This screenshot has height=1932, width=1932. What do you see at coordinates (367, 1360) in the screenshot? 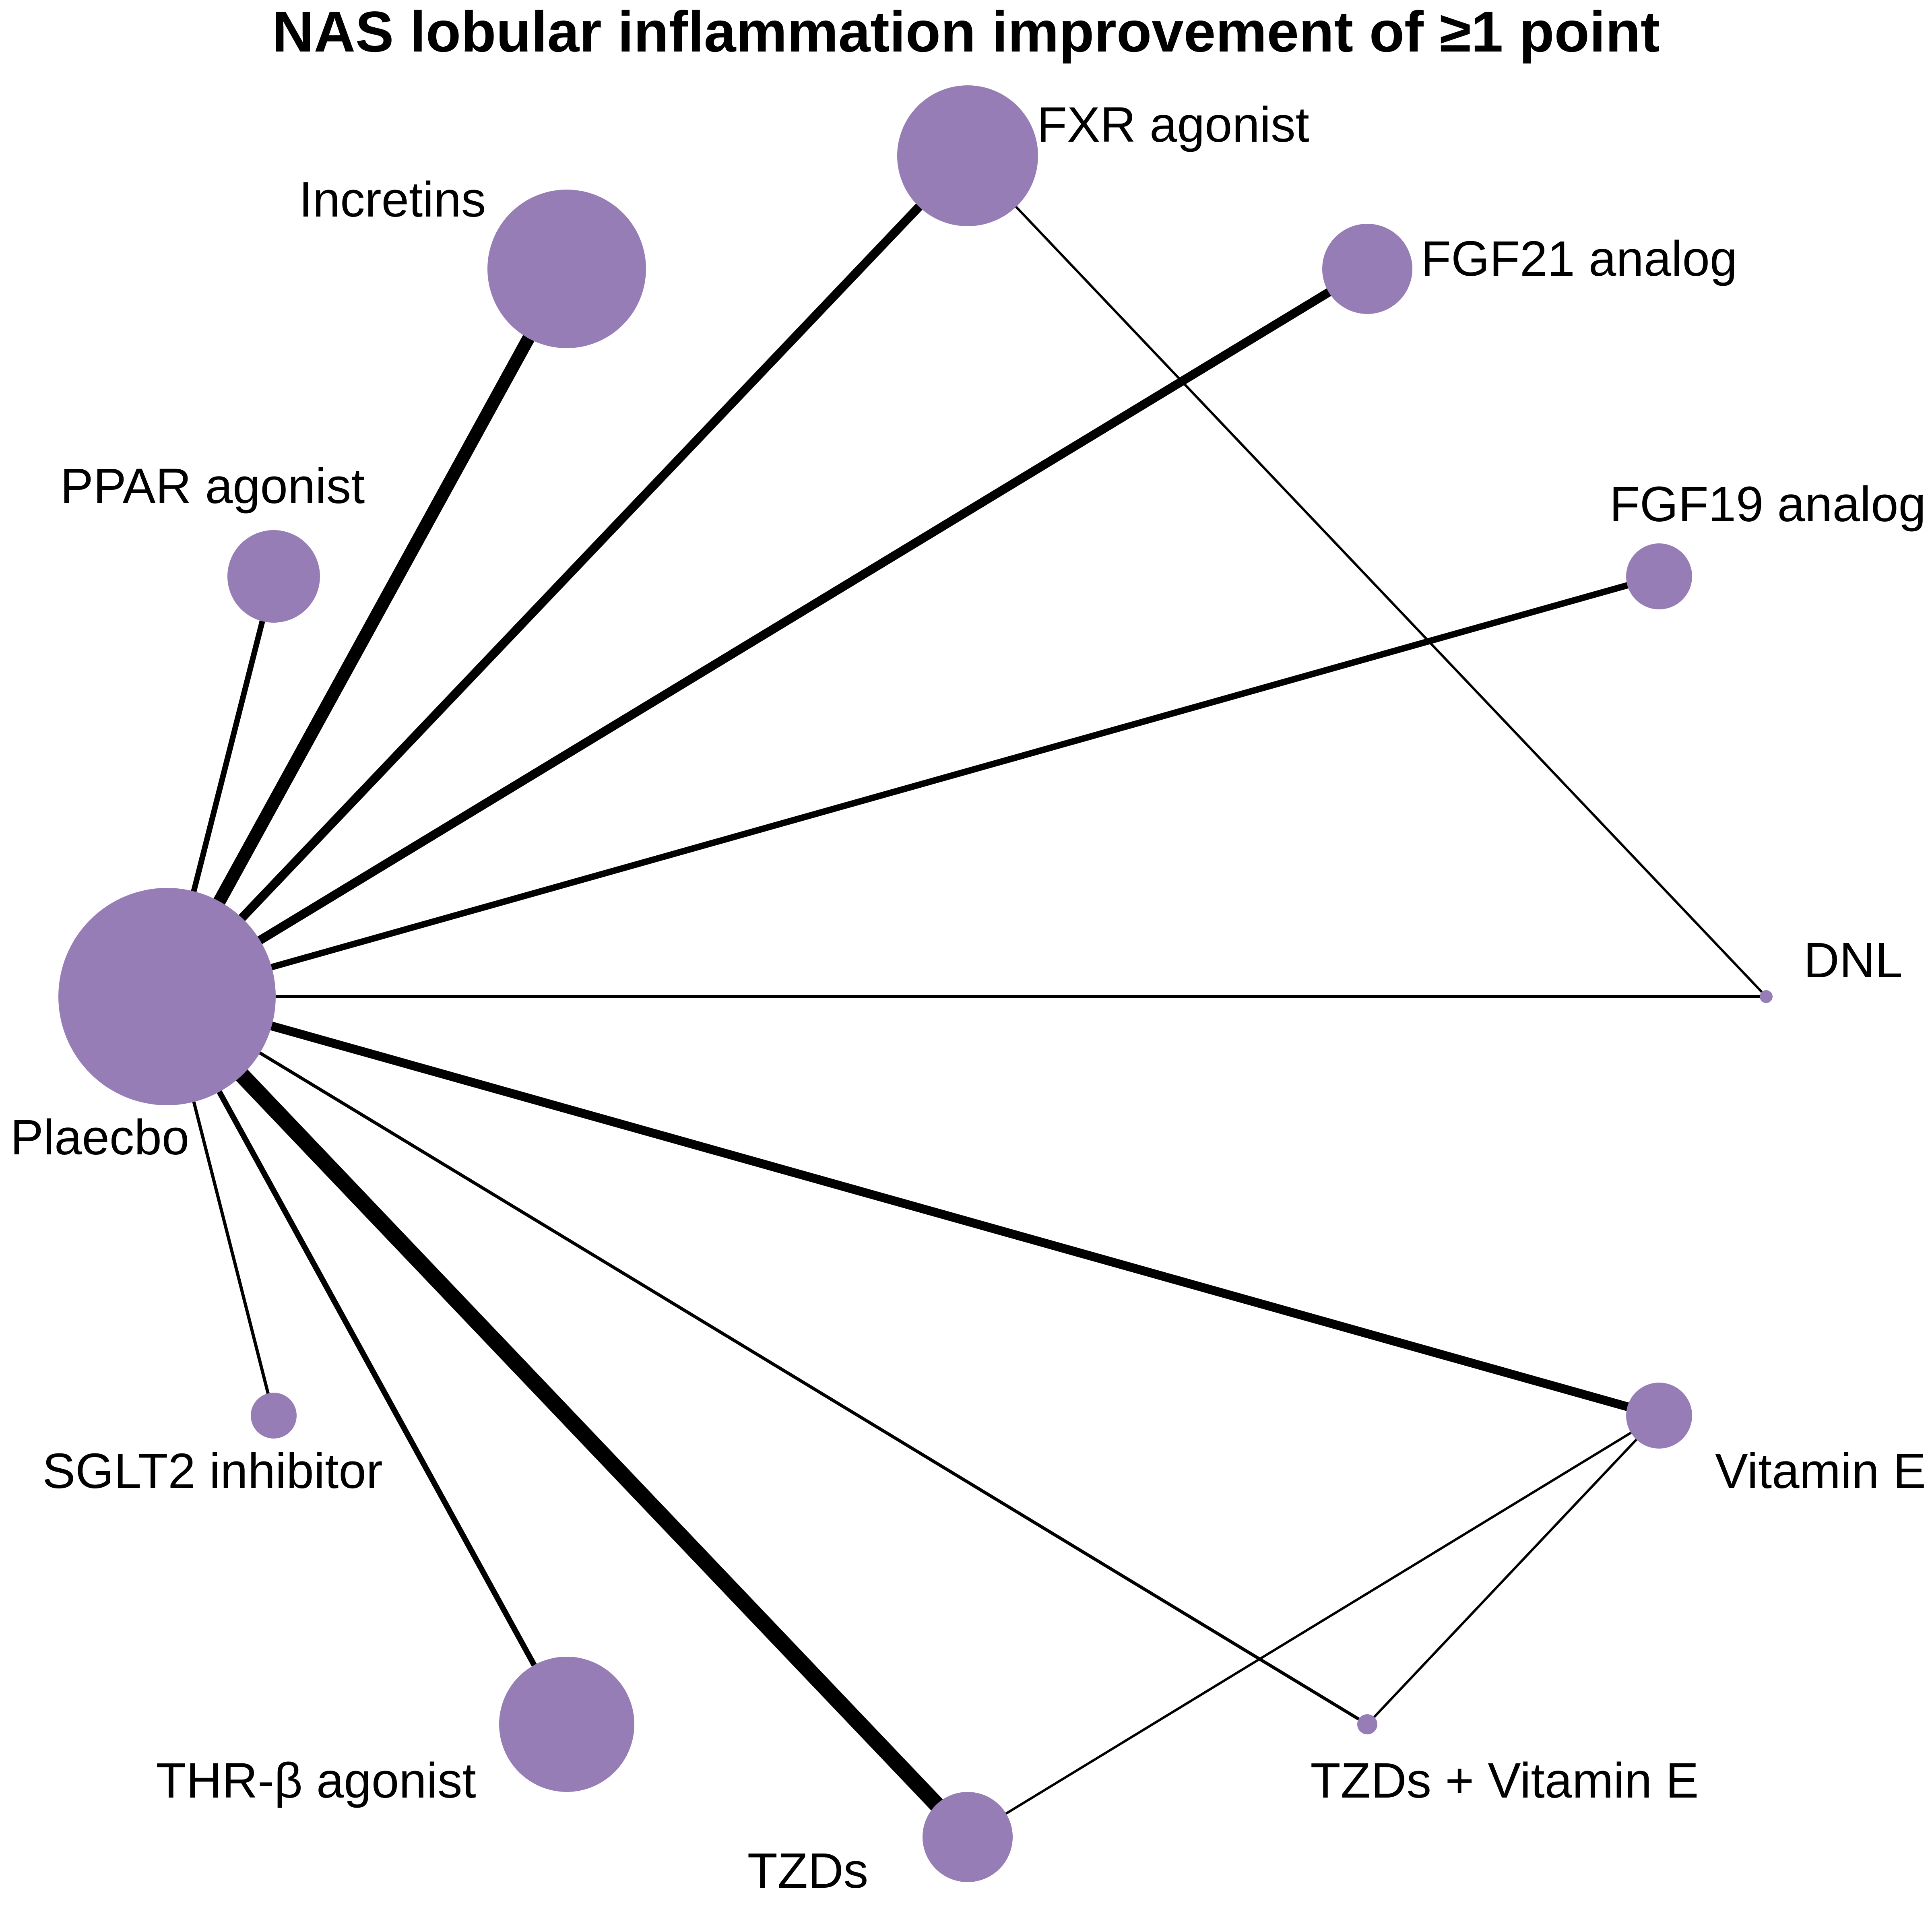
I see `edge-placebo-thrb` at bounding box center [367, 1360].